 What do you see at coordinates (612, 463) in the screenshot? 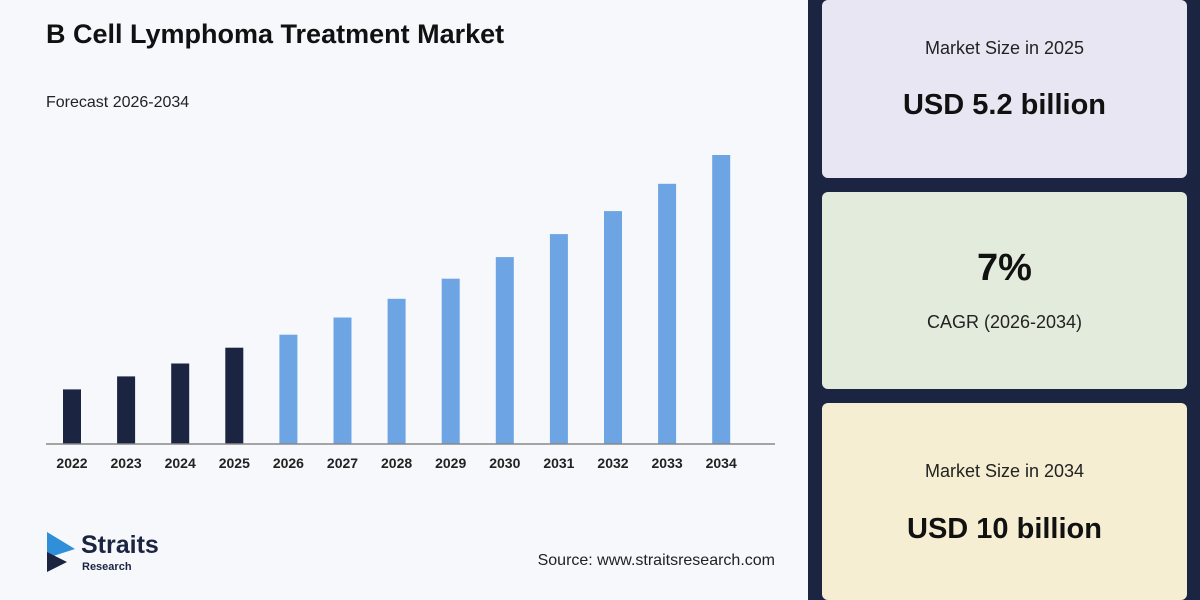
I see `x-tick-label: 2032` at bounding box center [612, 463].